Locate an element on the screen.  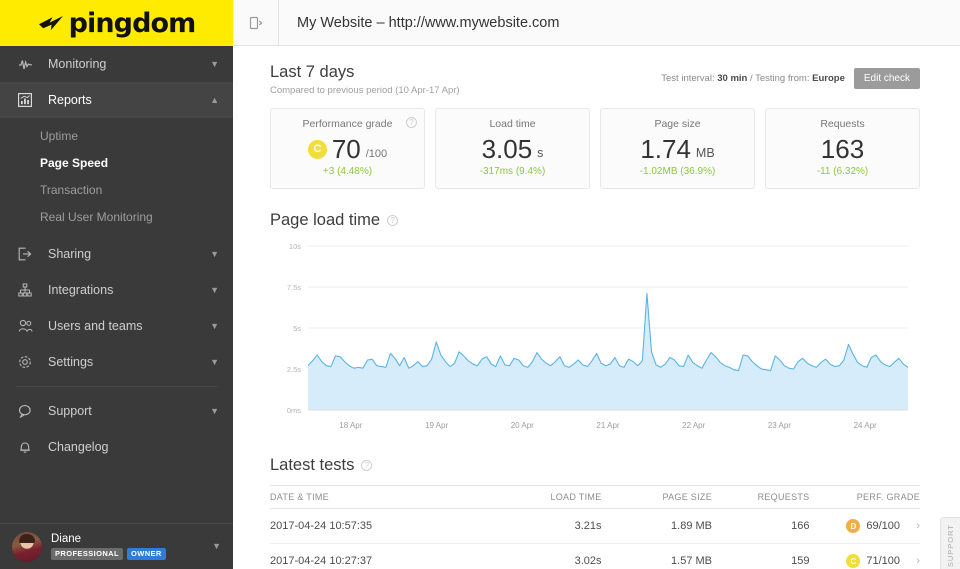
location-label: Testing from: is located at coordinates (782, 78).